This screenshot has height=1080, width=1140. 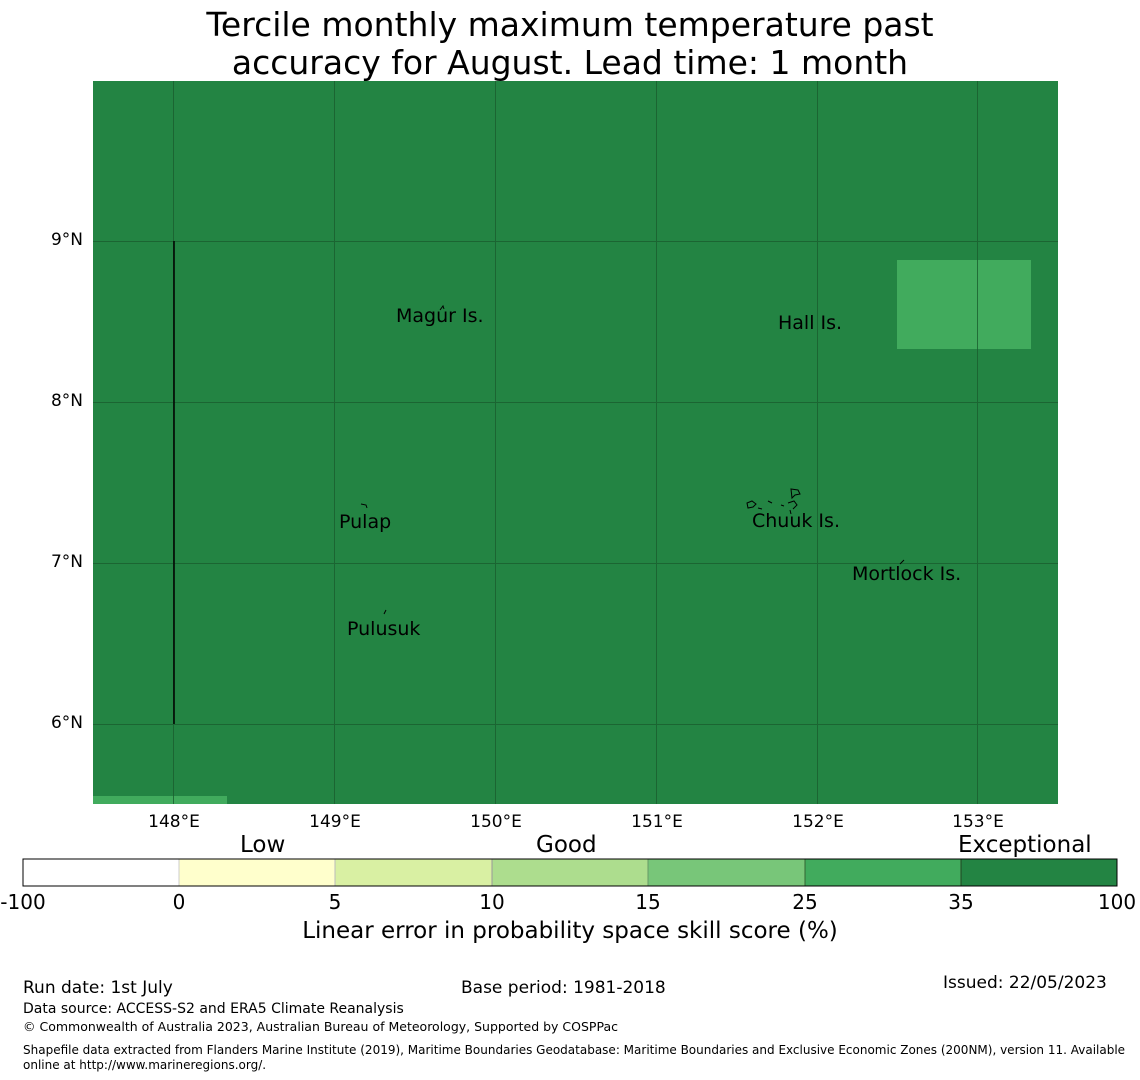 What do you see at coordinates (335, 902) in the screenshot?
I see `colorbar-tick-5: 5` at bounding box center [335, 902].